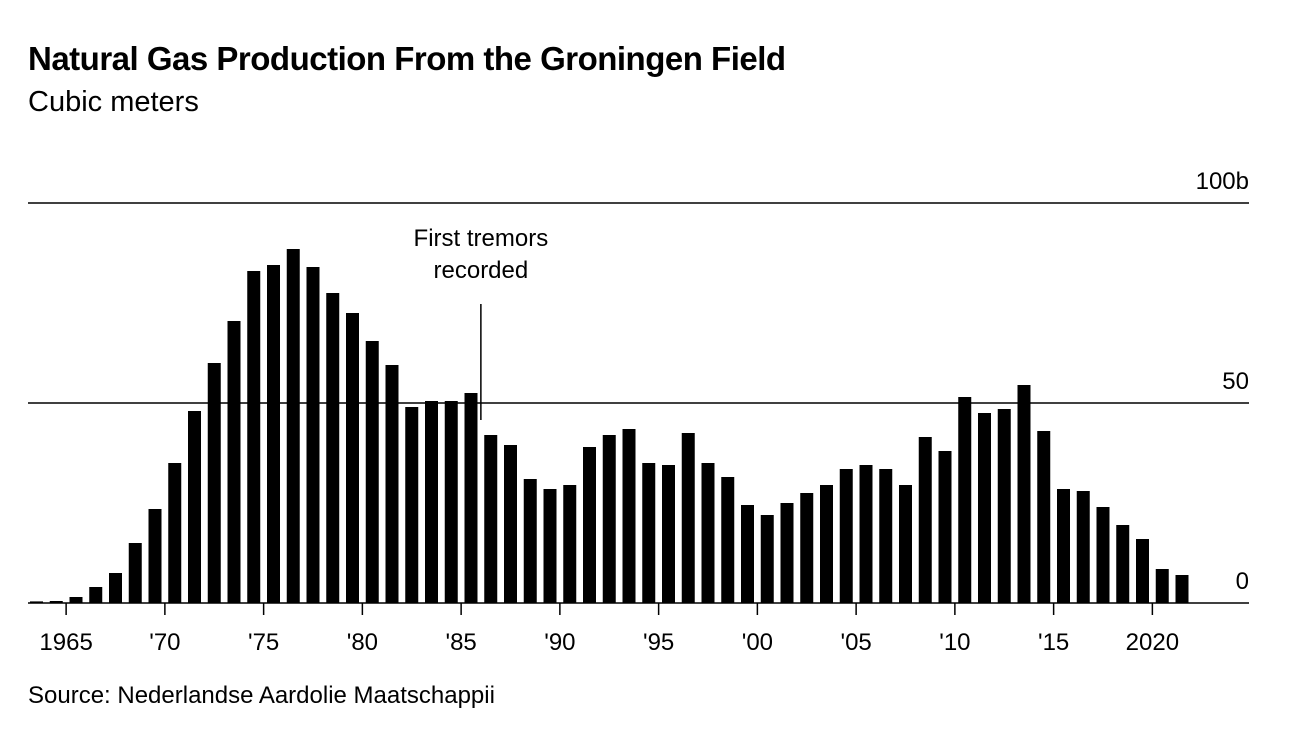 Image resolution: width=1296 pixels, height=738 pixels. Describe the element at coordinates (1222, 181) in the screenshot. I see `y-tick-label: 100b` at that location.